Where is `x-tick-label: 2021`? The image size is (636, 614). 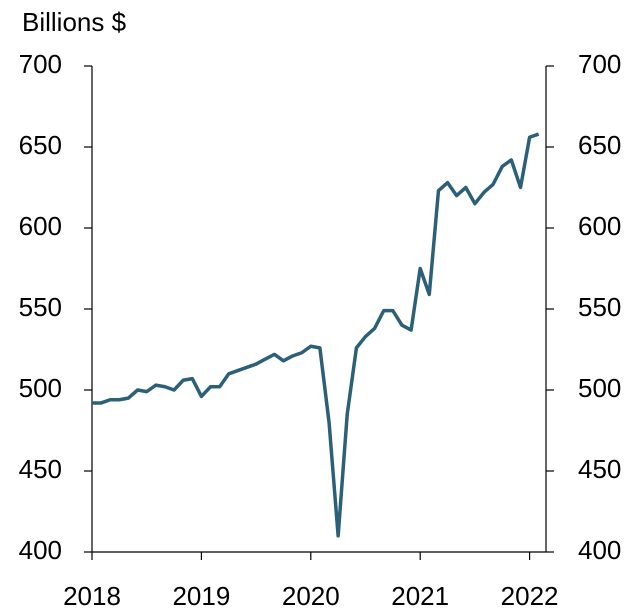 x-tick-label: 2021 is located at coordinates (420, 596).